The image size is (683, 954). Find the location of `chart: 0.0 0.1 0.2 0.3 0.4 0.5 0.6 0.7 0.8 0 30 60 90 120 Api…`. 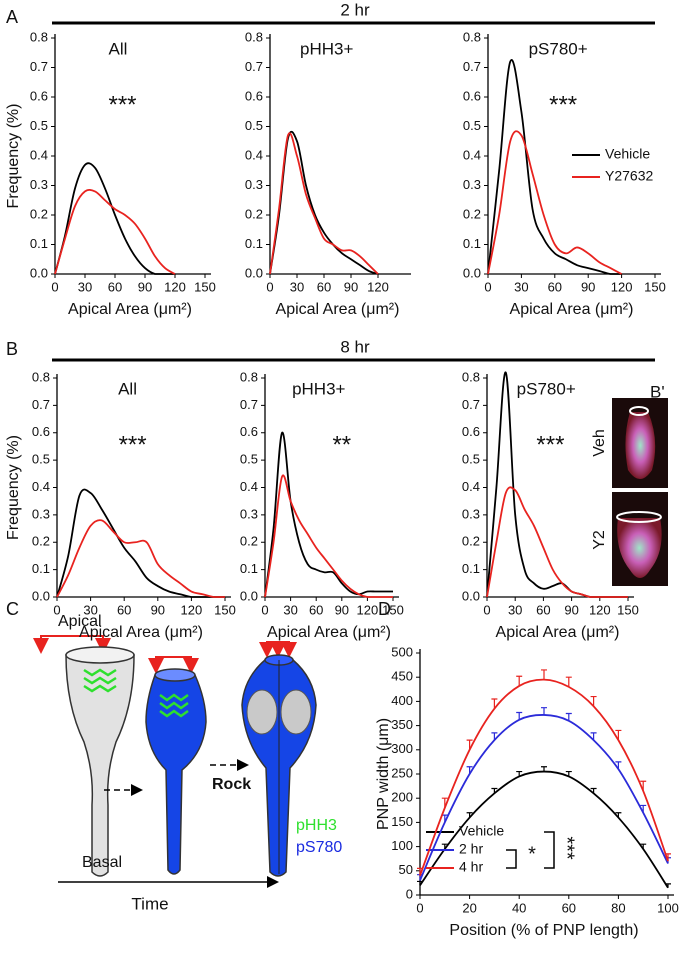

chart: 0.0 0.1 0.2 0.3 0.4 0.5 0.6 0.7 0.8 0 30 60 90 120 Api… is located at coordinates (328, 173).